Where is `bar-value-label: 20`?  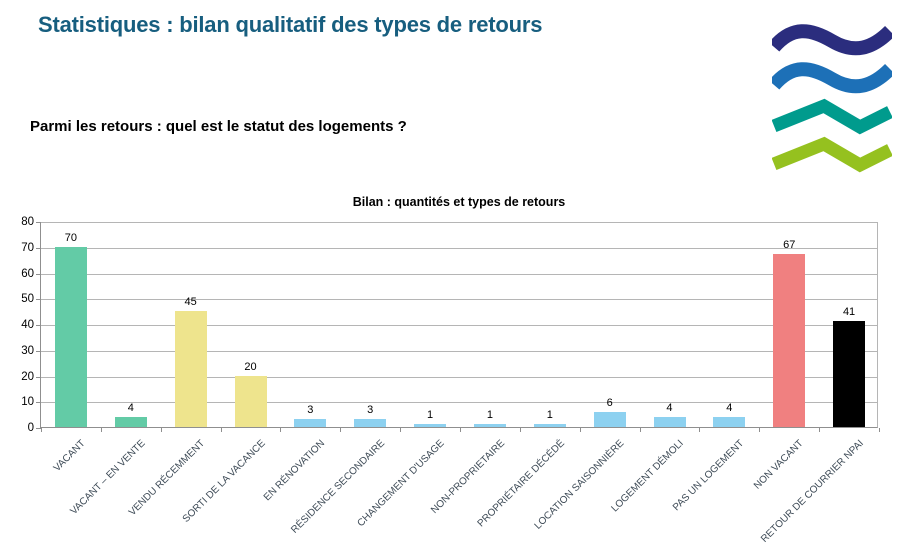 bar-value-label: 20 is located at coordinates (250, 366).